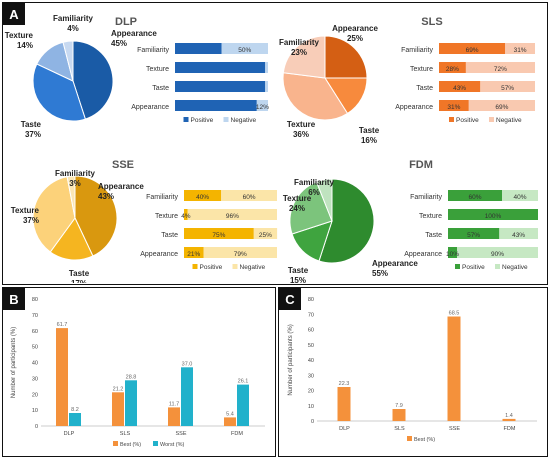 Image resolution: width=550 pixels, height=459 pixels. Describe the element at coordinates (73, 28) in the screenshot. I see `dlp-value-familiarity: 4%` at that location.